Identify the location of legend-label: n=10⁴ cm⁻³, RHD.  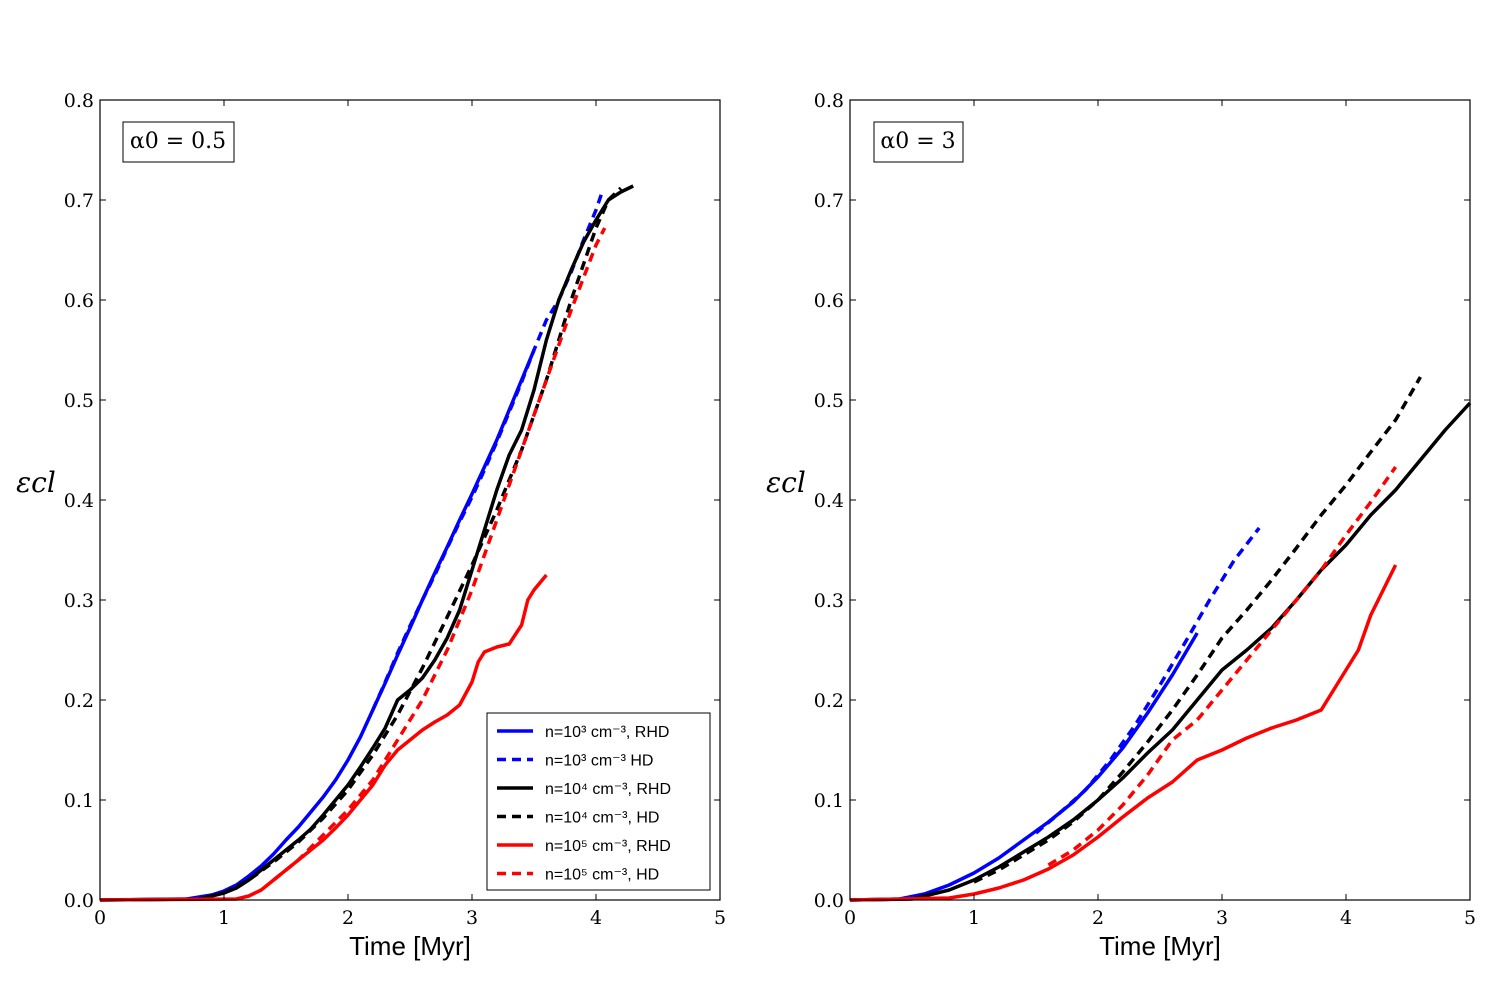
(608, 789).